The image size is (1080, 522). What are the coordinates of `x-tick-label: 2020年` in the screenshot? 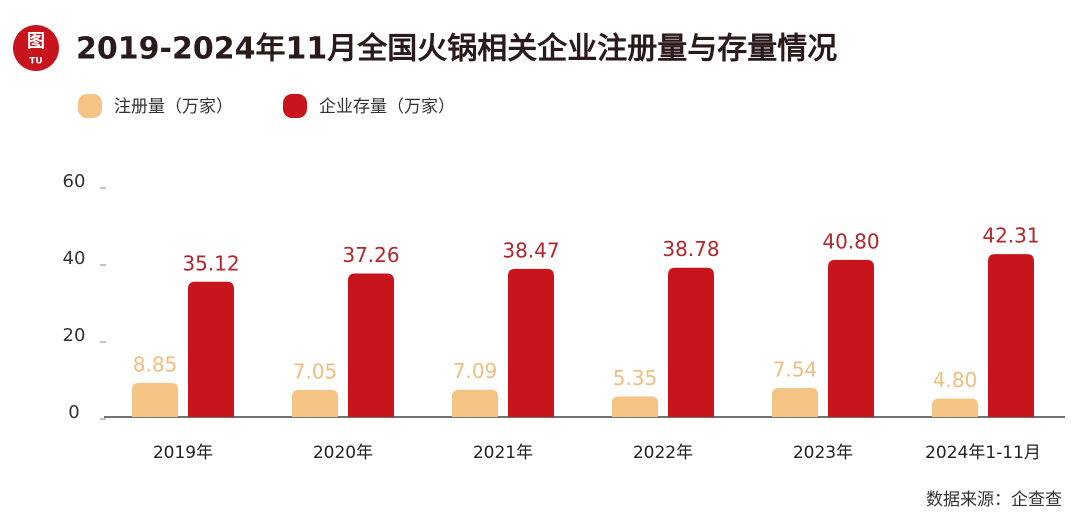 It's located at (343, 453).